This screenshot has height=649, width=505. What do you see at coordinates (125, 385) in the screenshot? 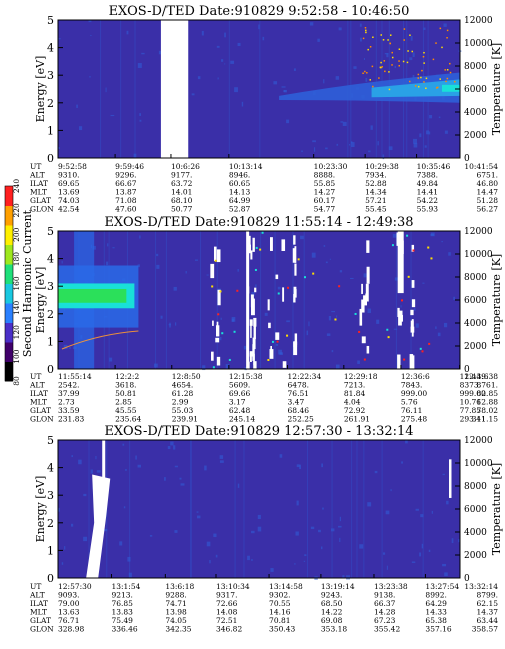
I see `table-cell: 3618.` at bounding box center [125, 385].